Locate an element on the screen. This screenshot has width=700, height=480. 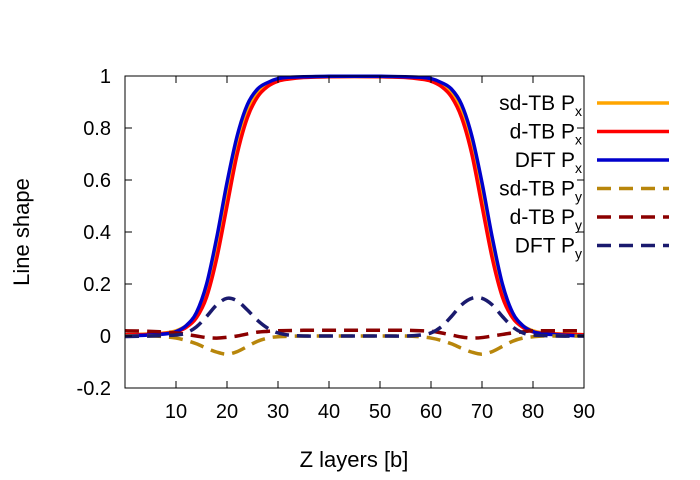
x-tick-label: 10 is located at coordinates (176, 412).